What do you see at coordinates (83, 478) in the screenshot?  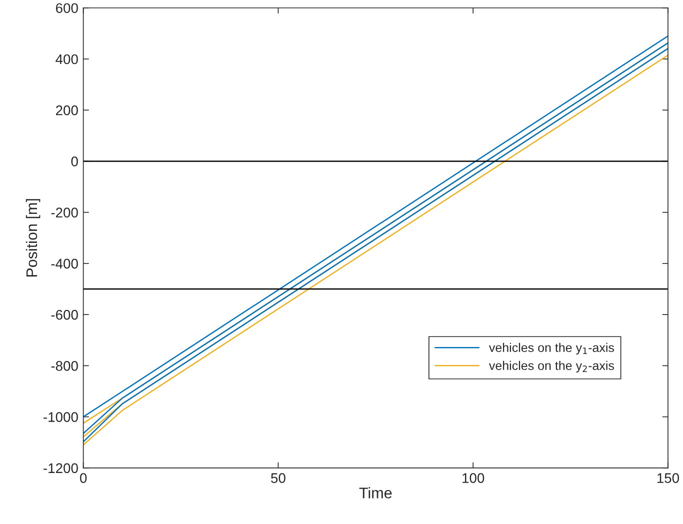 I see `x-tick-label: 0` at bounding box center [83, 478].